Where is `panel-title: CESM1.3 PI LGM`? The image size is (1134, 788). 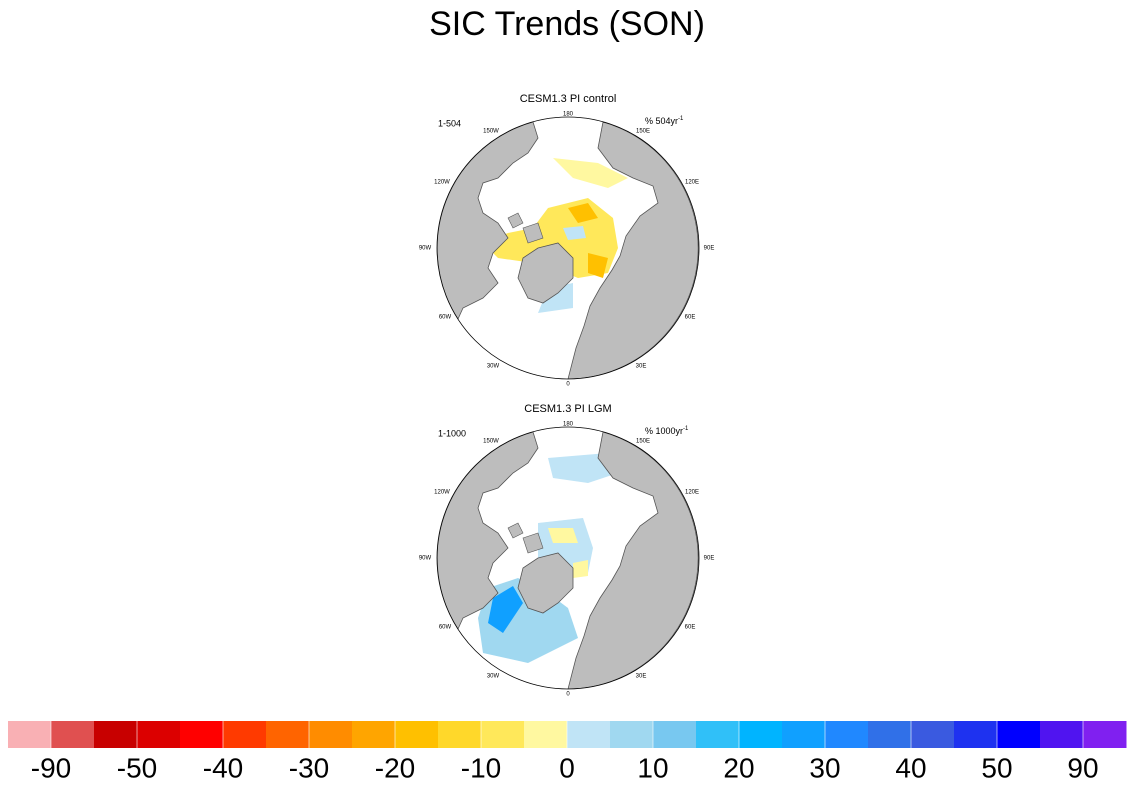
panel-title: CESM1.3 PI LGM is located at coordinates (567, 409).